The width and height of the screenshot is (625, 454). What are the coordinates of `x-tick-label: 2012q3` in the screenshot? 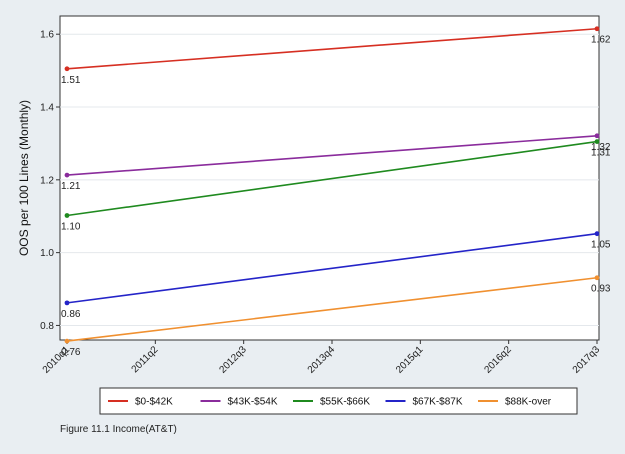 It's located at (233, 360).